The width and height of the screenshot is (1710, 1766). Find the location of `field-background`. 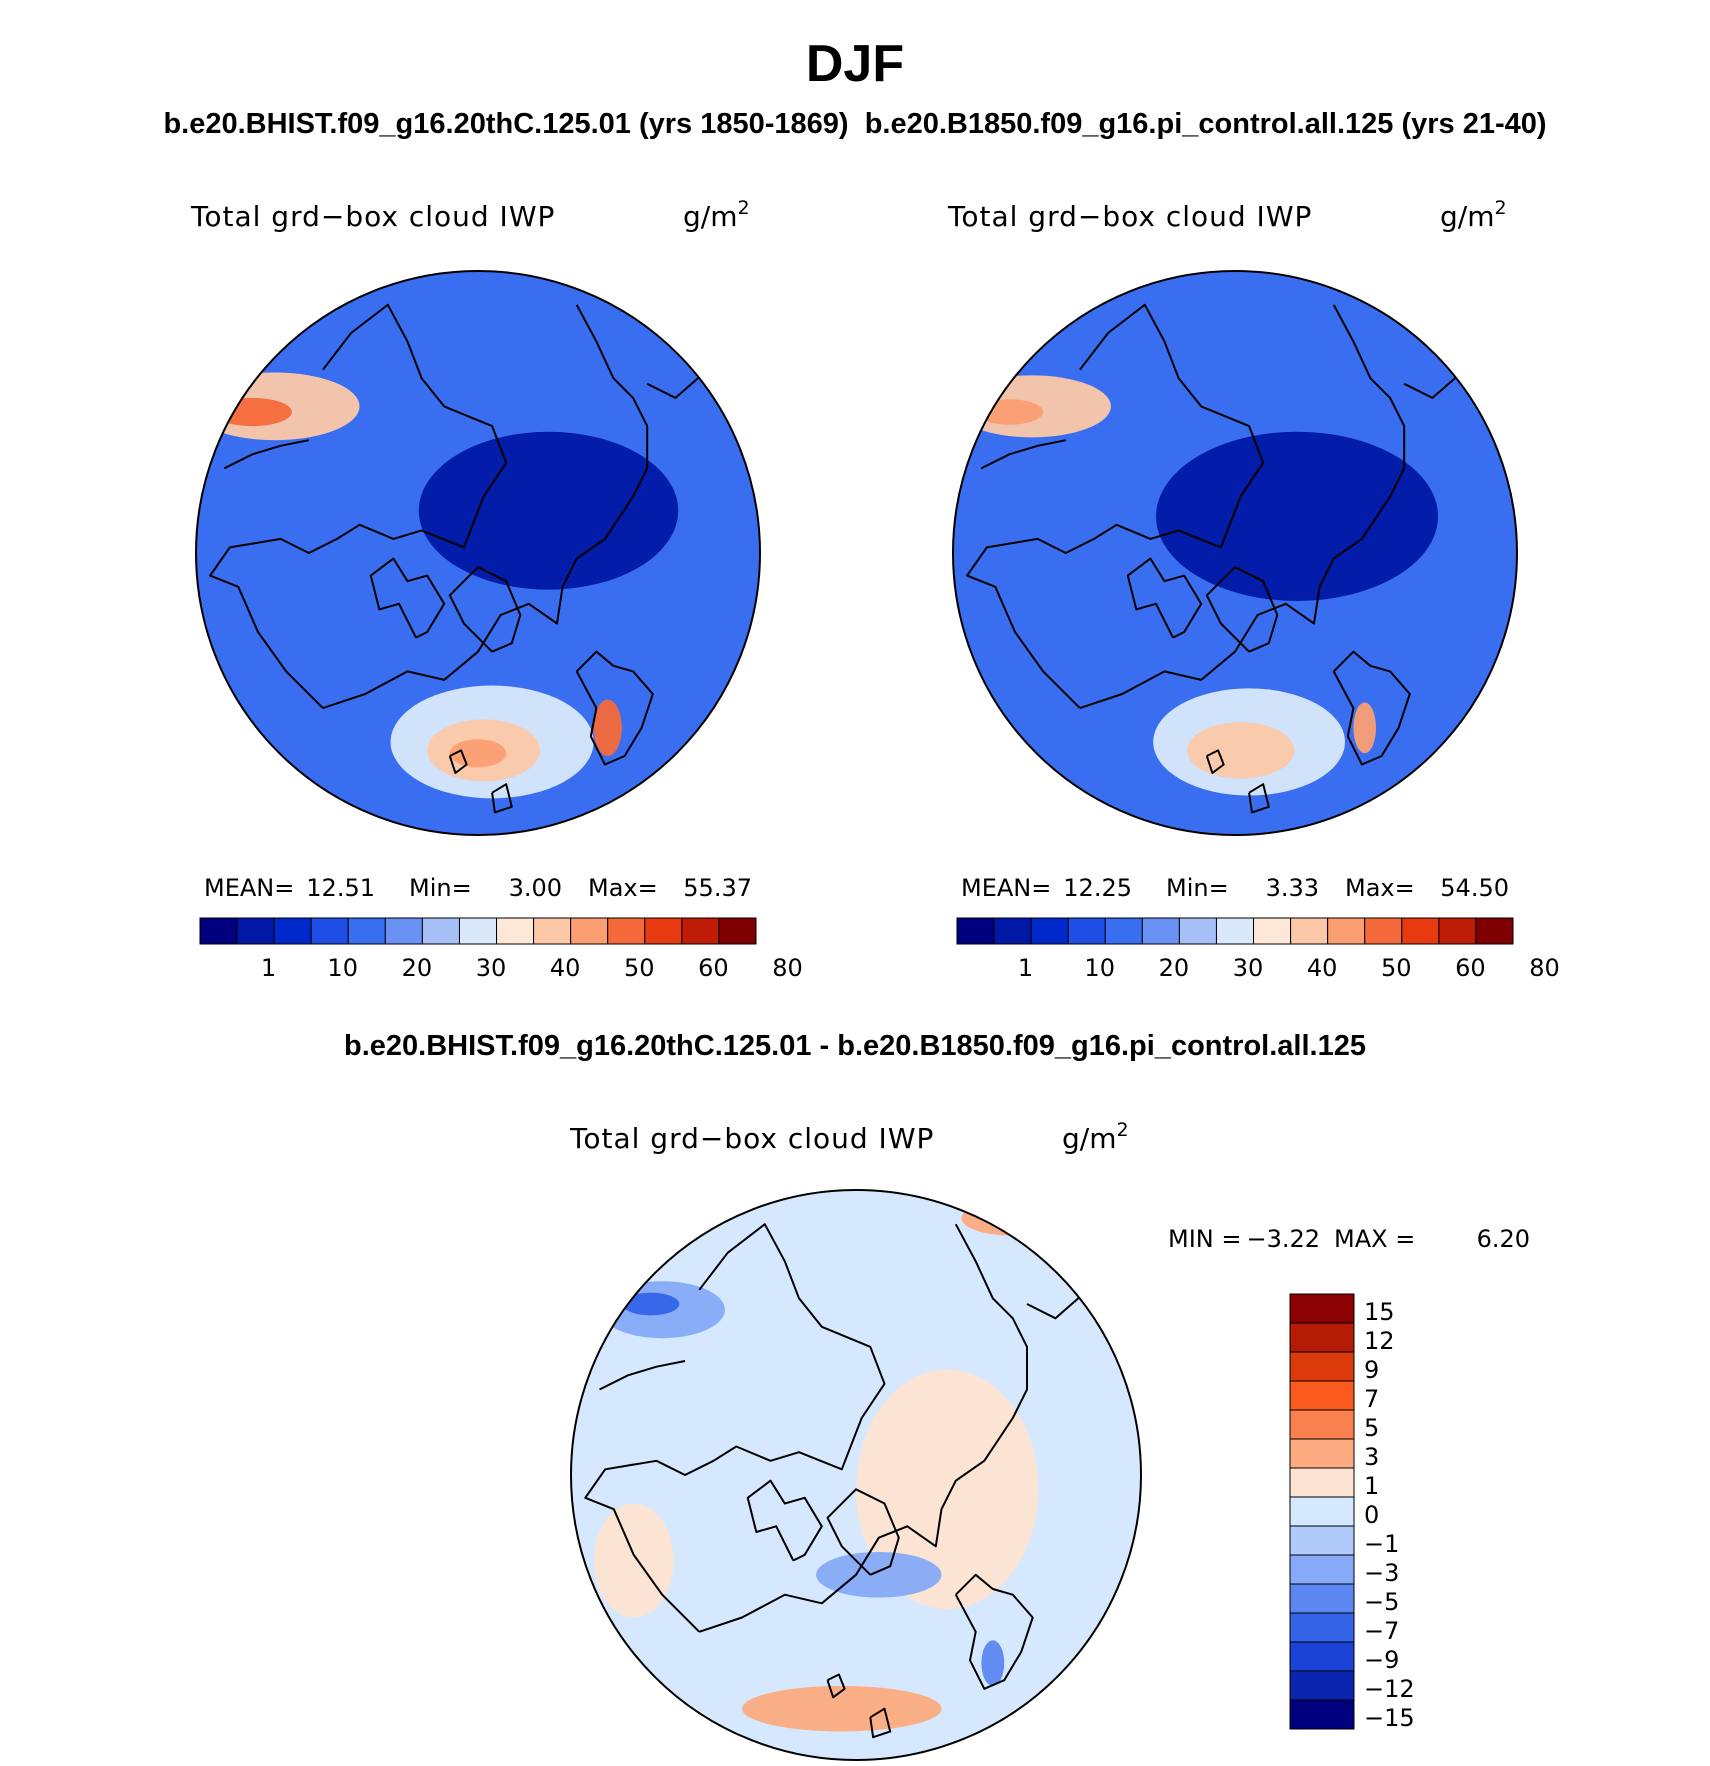

field-background is located at coordinates (856, 1475).